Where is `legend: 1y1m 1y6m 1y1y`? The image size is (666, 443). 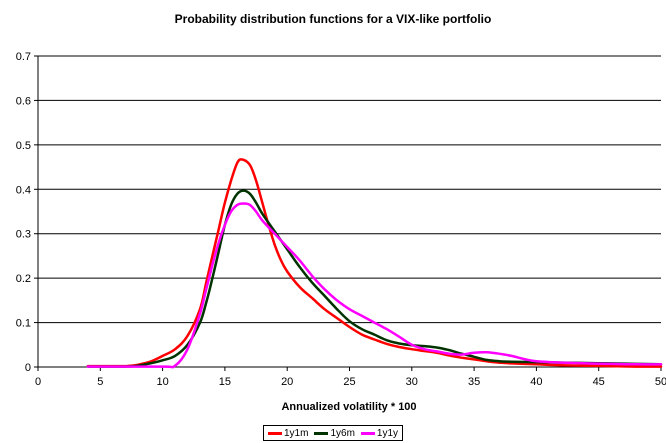
legend: 1y1m 1y6m 1y1y is located at coordinates (333, 433).